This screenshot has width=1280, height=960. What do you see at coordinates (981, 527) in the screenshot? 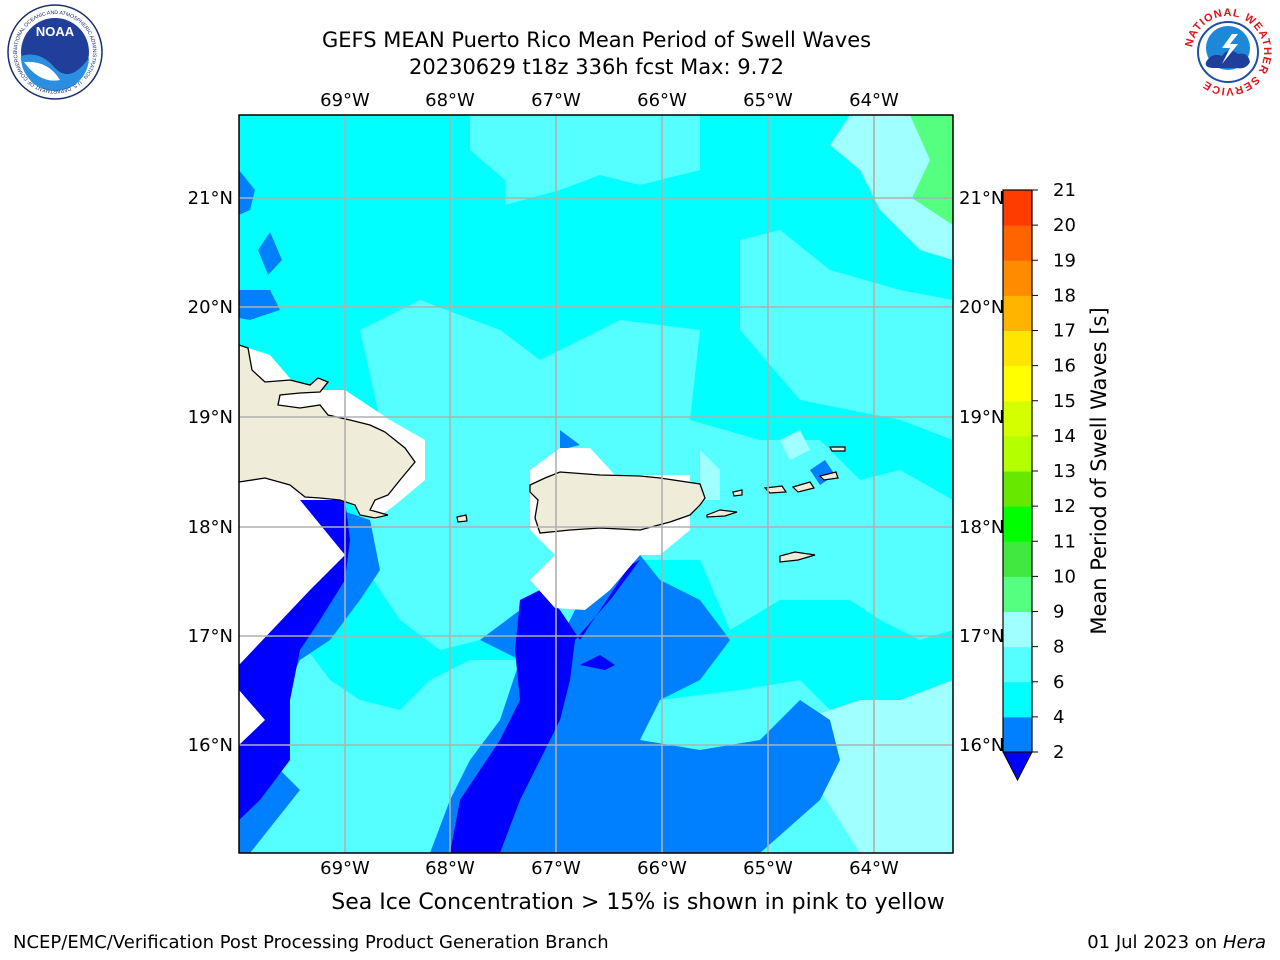
I see `lat-label-right: 18°N` at bounding box center [981, 527].